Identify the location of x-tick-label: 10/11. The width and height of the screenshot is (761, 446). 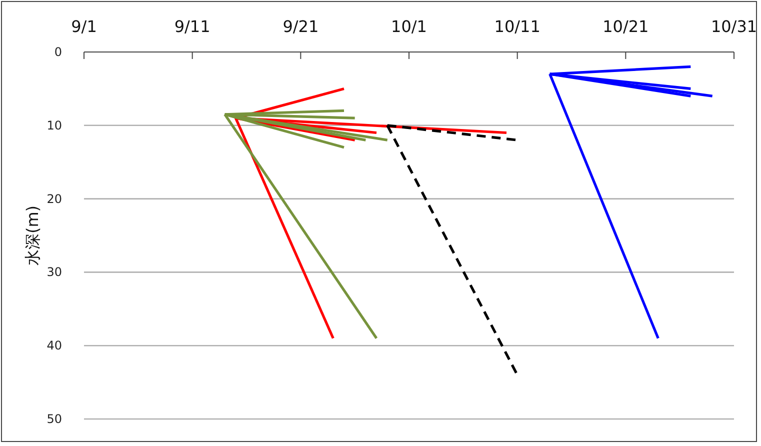
(517, 26).